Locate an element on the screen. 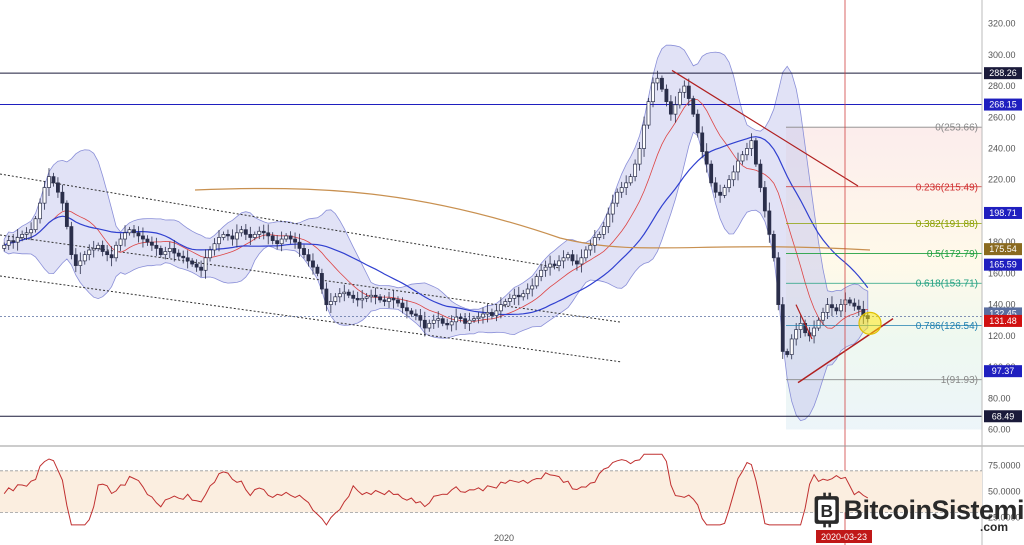  price-tag-label: 97.37 is located at coordinates (1003, 371).